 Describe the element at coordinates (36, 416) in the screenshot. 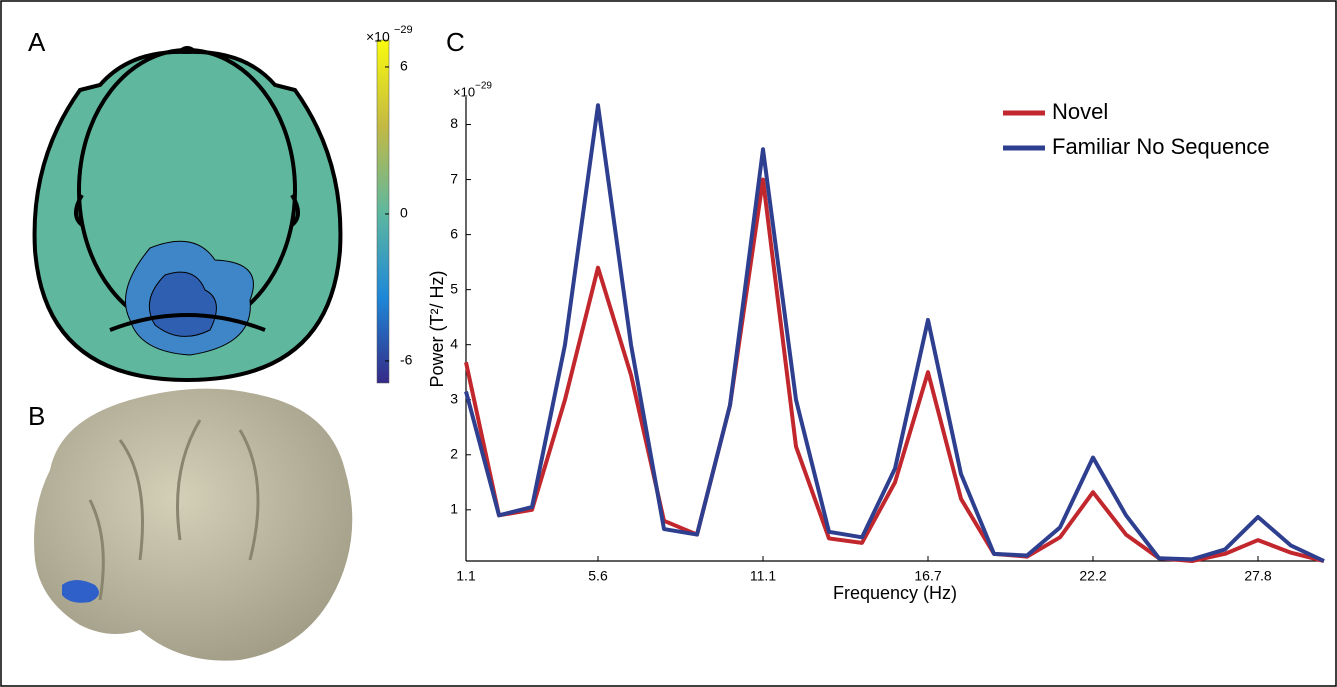

I see `panel-label: B` at that location.